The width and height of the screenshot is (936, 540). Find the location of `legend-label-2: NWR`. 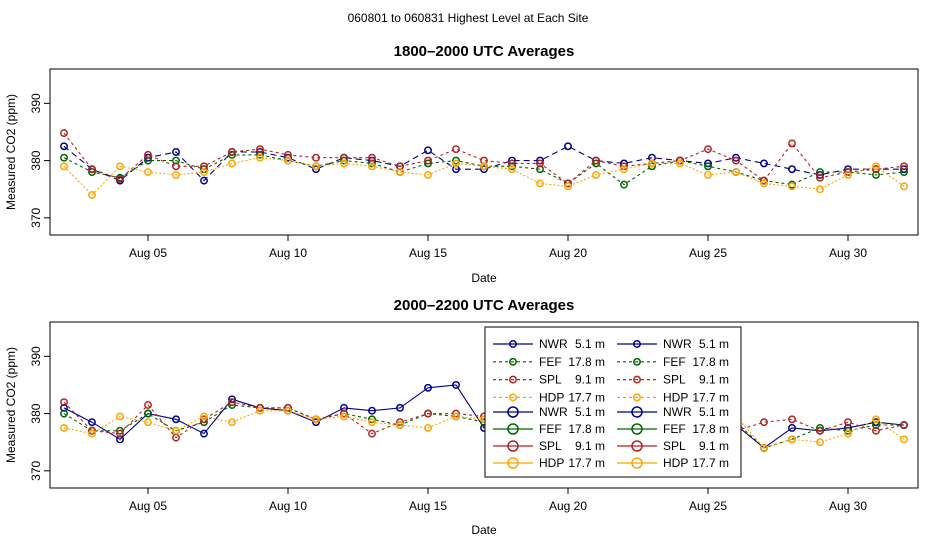

legend-label-2: NWR is located at coordinates (677, 412).